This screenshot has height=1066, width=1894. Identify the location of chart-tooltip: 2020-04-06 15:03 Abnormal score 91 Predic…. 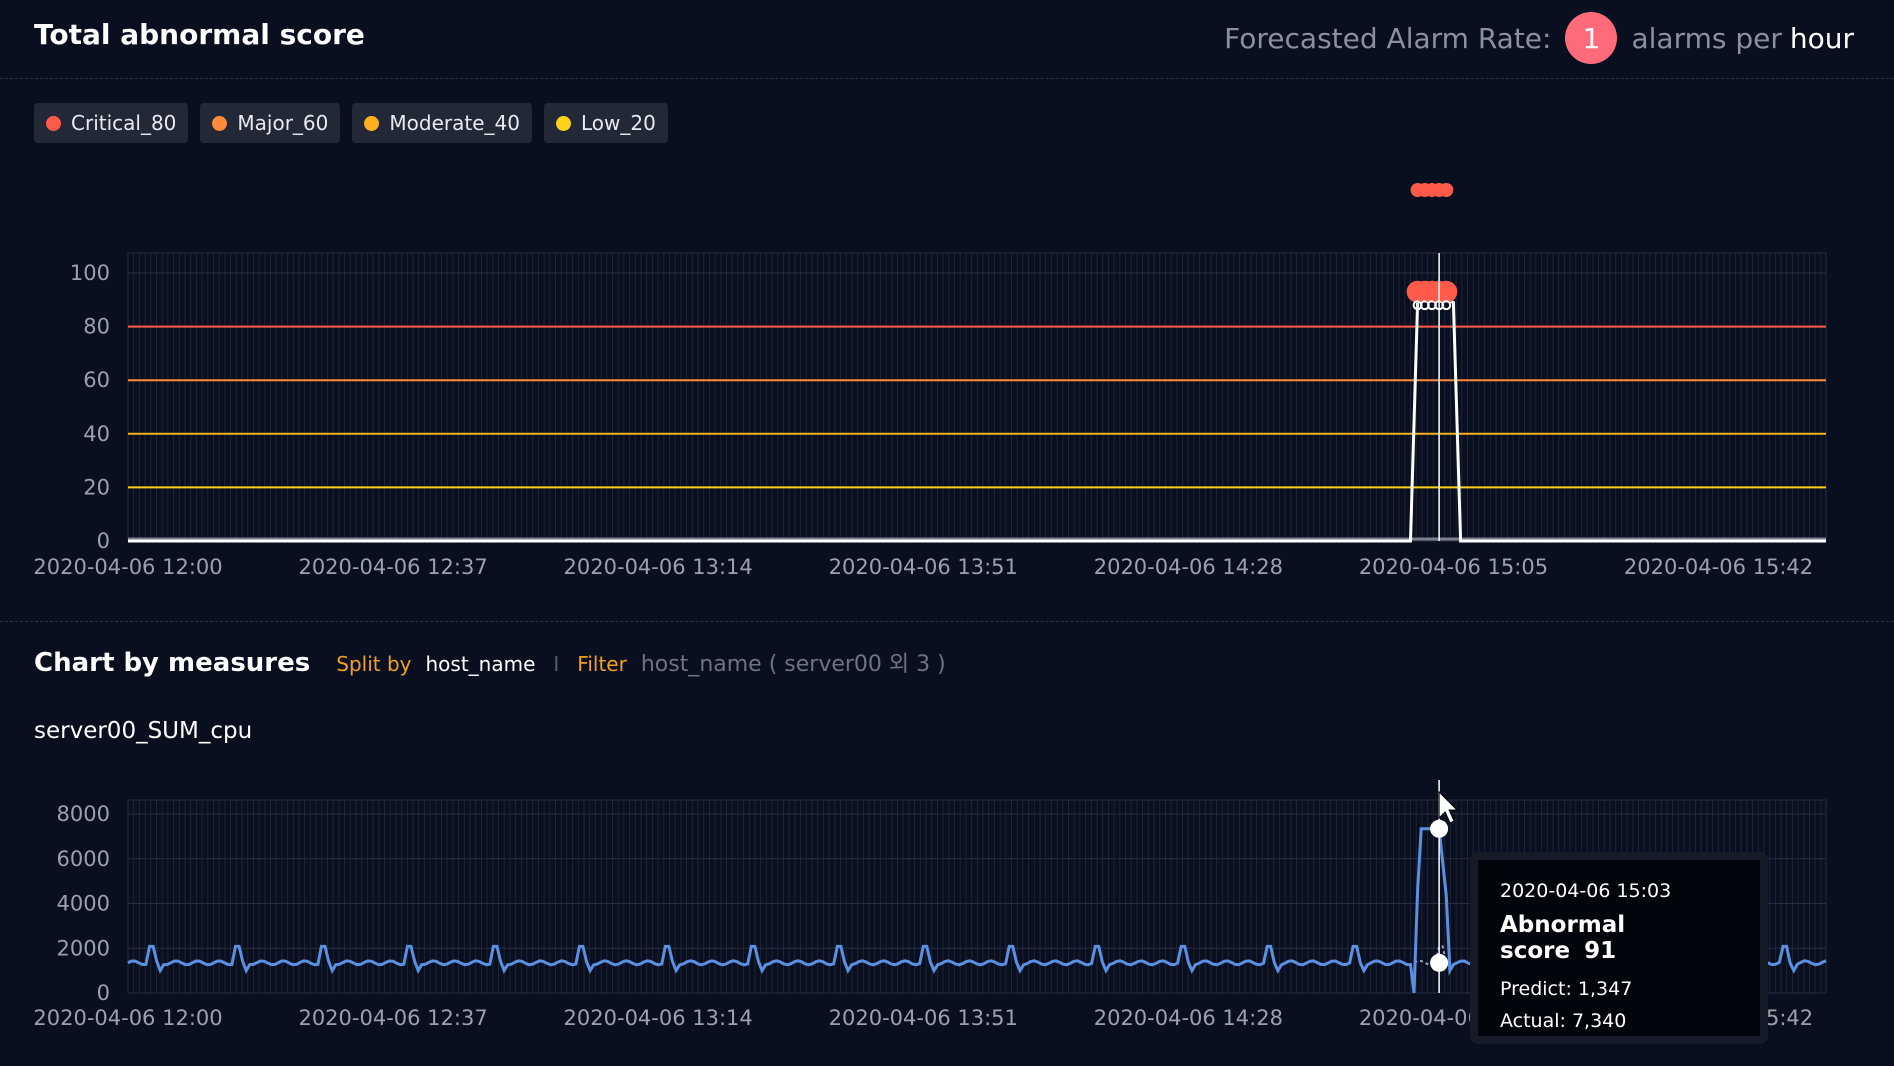
(1619, 948).